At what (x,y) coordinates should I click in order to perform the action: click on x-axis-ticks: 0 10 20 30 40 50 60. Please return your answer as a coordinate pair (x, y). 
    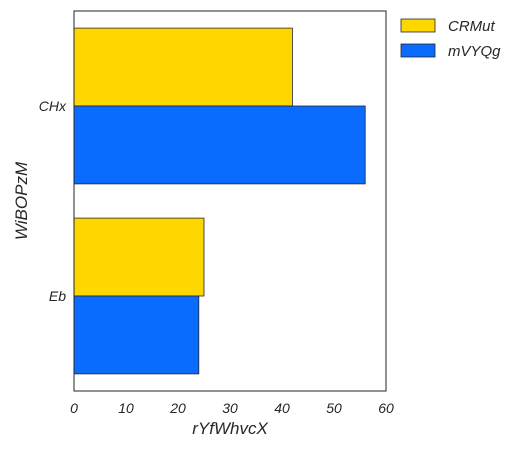
    Looking at the image, I should click on (232, 408).